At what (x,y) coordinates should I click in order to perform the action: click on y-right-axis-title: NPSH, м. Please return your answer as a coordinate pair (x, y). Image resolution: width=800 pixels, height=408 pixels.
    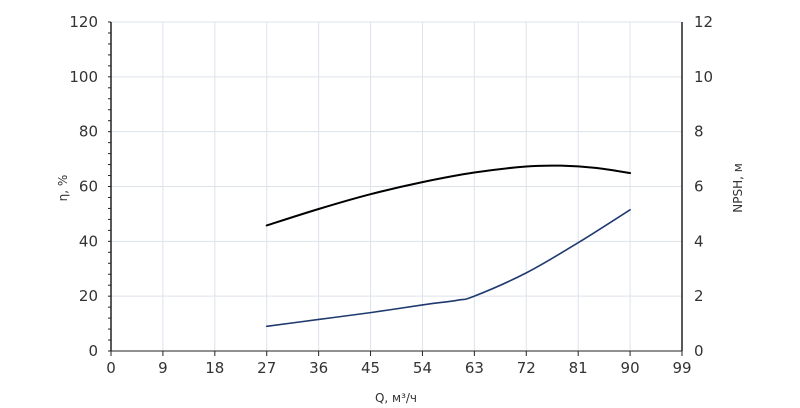
    Looking at the image, I should click on (738, 188).